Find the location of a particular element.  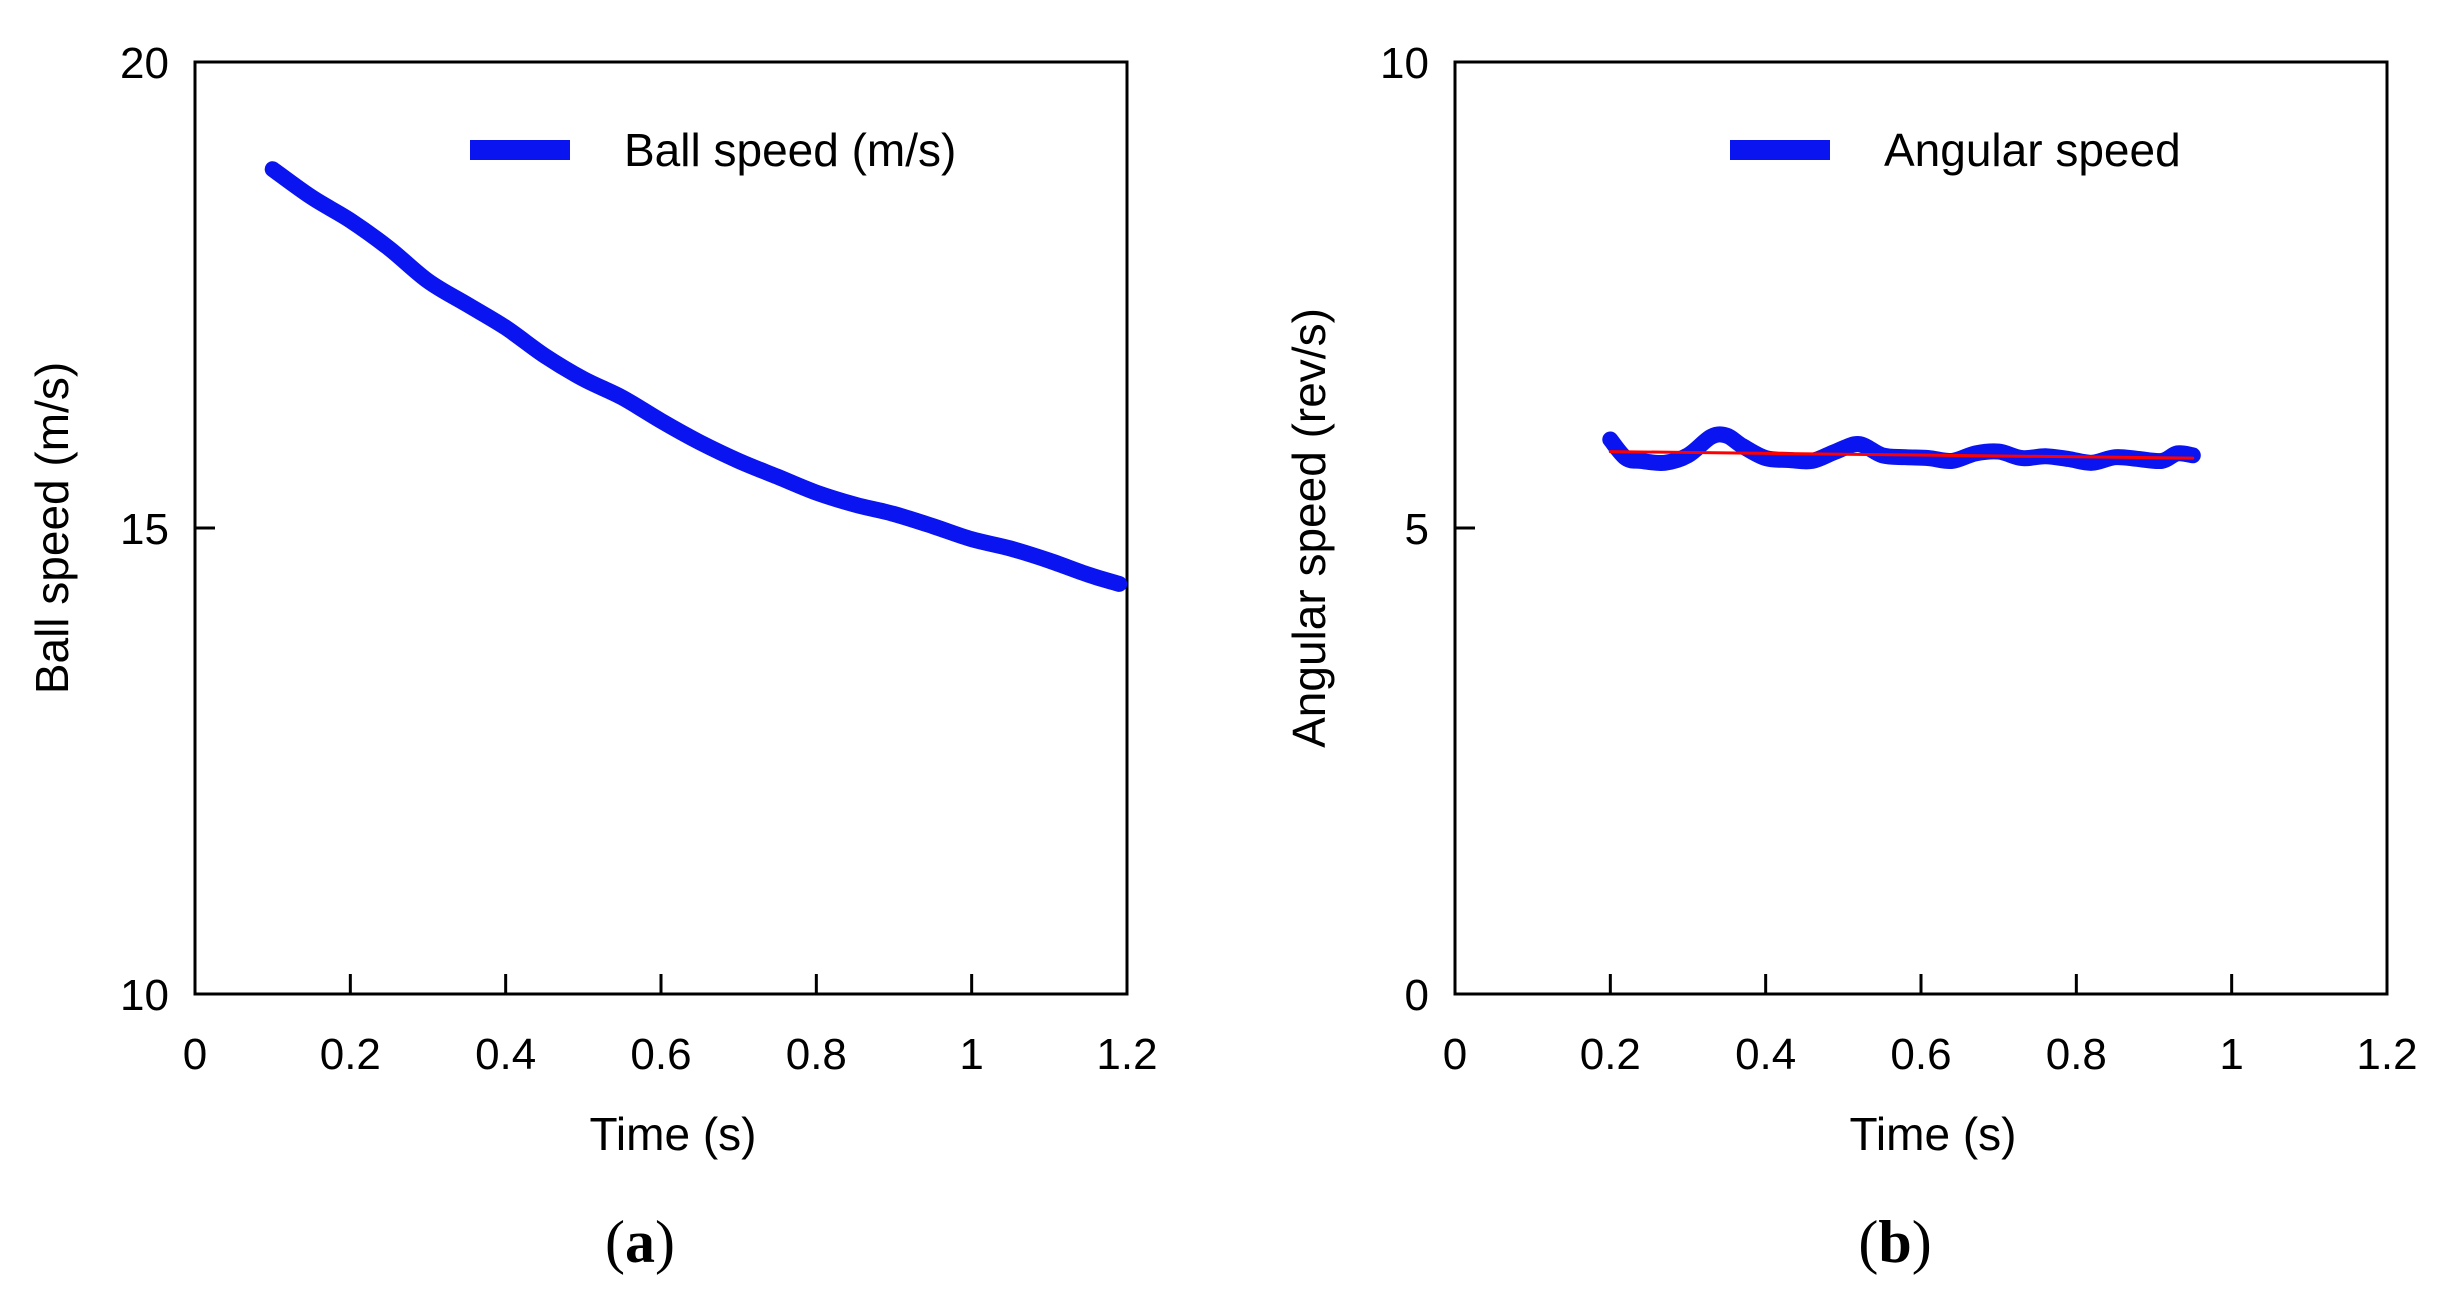

y-ticks-b: 0 5 10 is located at coordinates (1427, 529).